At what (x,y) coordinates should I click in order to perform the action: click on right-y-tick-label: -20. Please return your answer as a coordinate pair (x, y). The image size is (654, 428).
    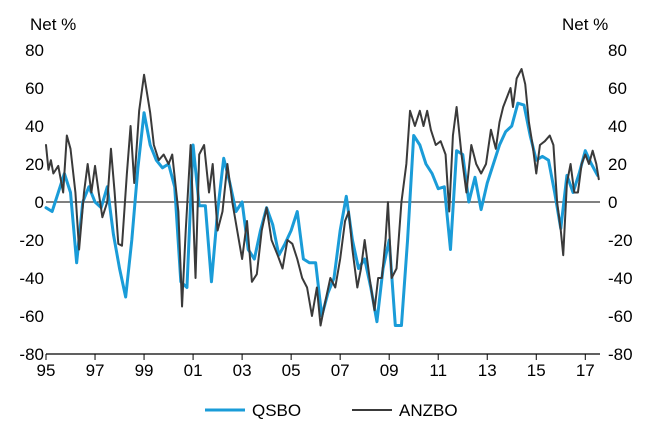
    Looking at the image, I should click on (620, 240).